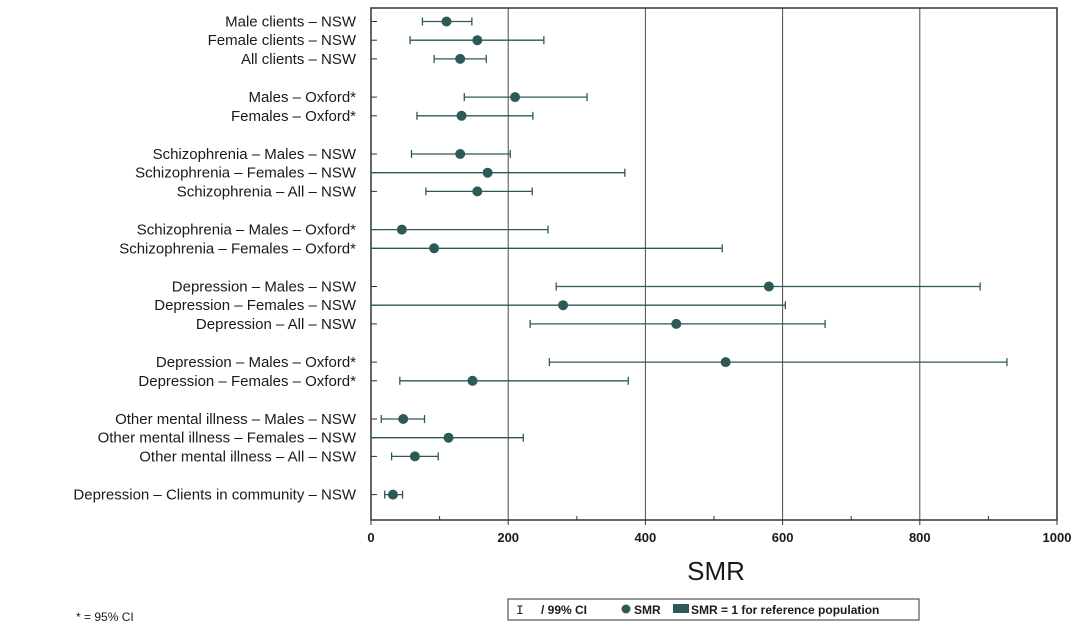  Describe the element at coordinates (293, 116) in the screenshot. I see `category-label: Females – Oxford*` at that location.